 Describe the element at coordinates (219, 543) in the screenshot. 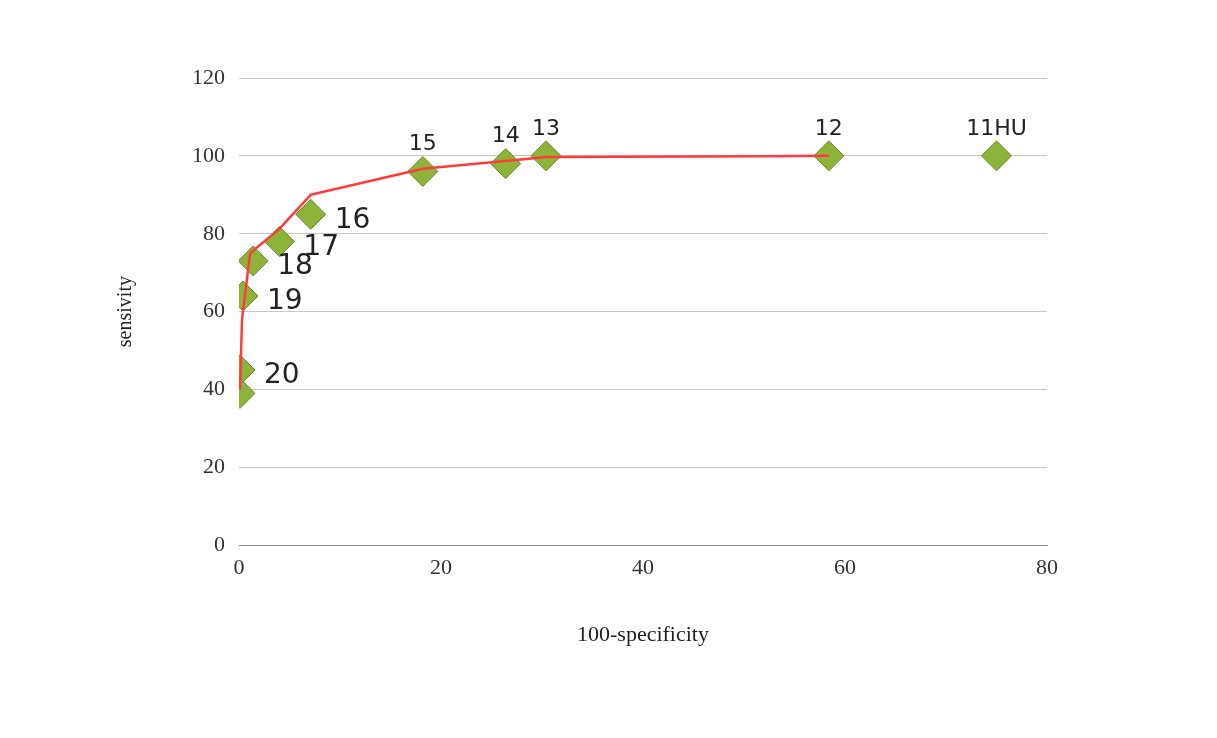

I see `y-tick-label: 0` at that location.